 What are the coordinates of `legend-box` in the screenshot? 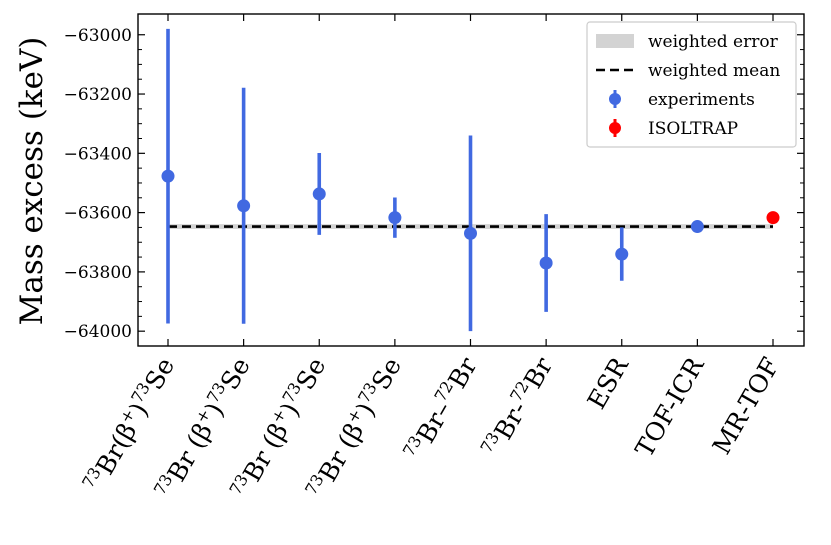 It's located at (691, 84).